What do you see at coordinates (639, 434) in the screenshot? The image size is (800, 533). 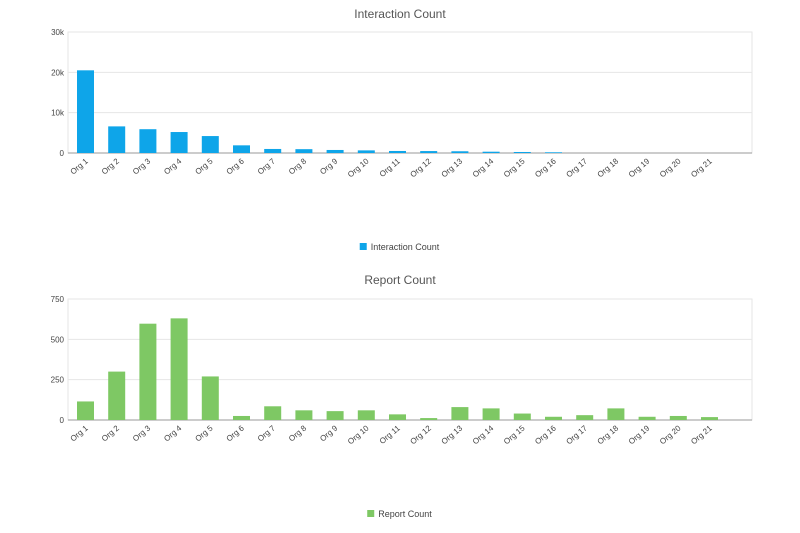 I see `report-count-xtick-label: Org 19` at bounding box center [639, 434].